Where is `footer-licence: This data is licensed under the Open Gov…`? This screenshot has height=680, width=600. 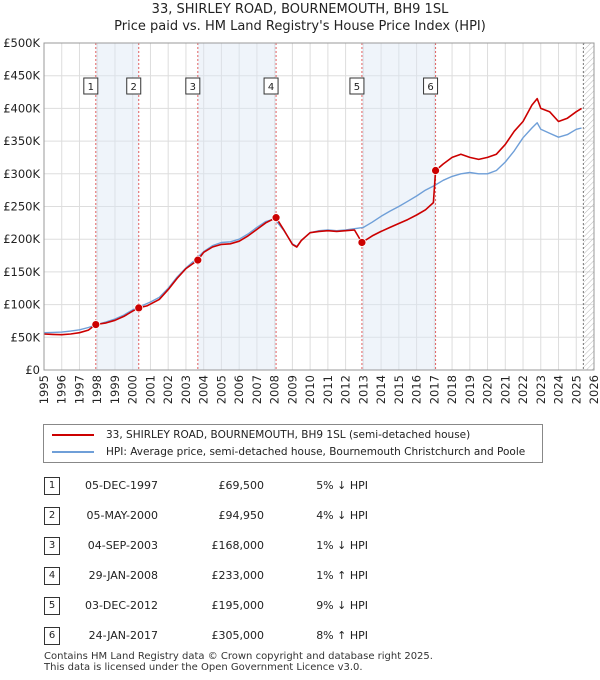 footer-licence: This data is licensed under the Open Gov… is located at coordinates (203, 667).